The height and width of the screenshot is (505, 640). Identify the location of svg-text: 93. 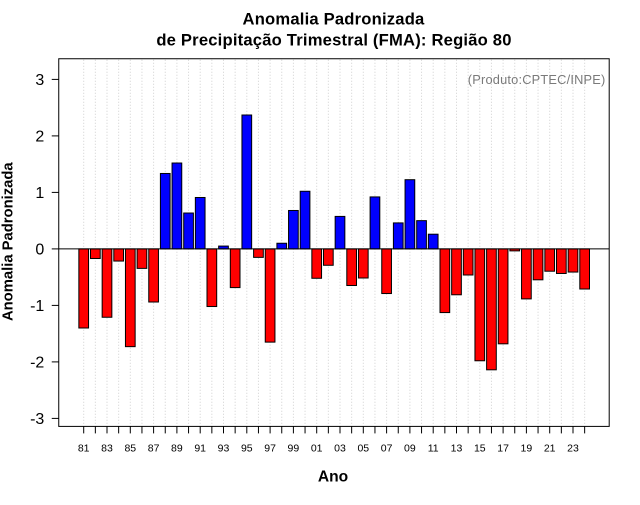
(224, 449).